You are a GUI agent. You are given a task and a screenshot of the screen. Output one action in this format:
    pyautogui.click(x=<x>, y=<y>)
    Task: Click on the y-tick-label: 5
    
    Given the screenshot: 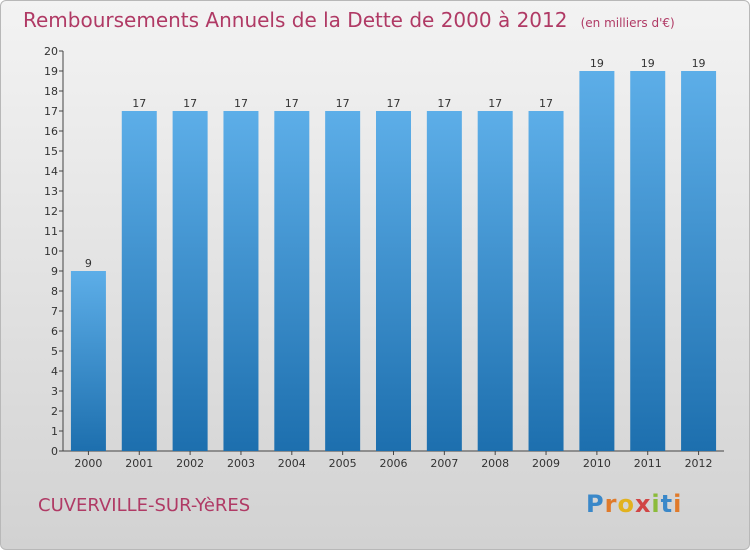 What is the action you would take?
    pyautogui.click(x=54, y=351)
    